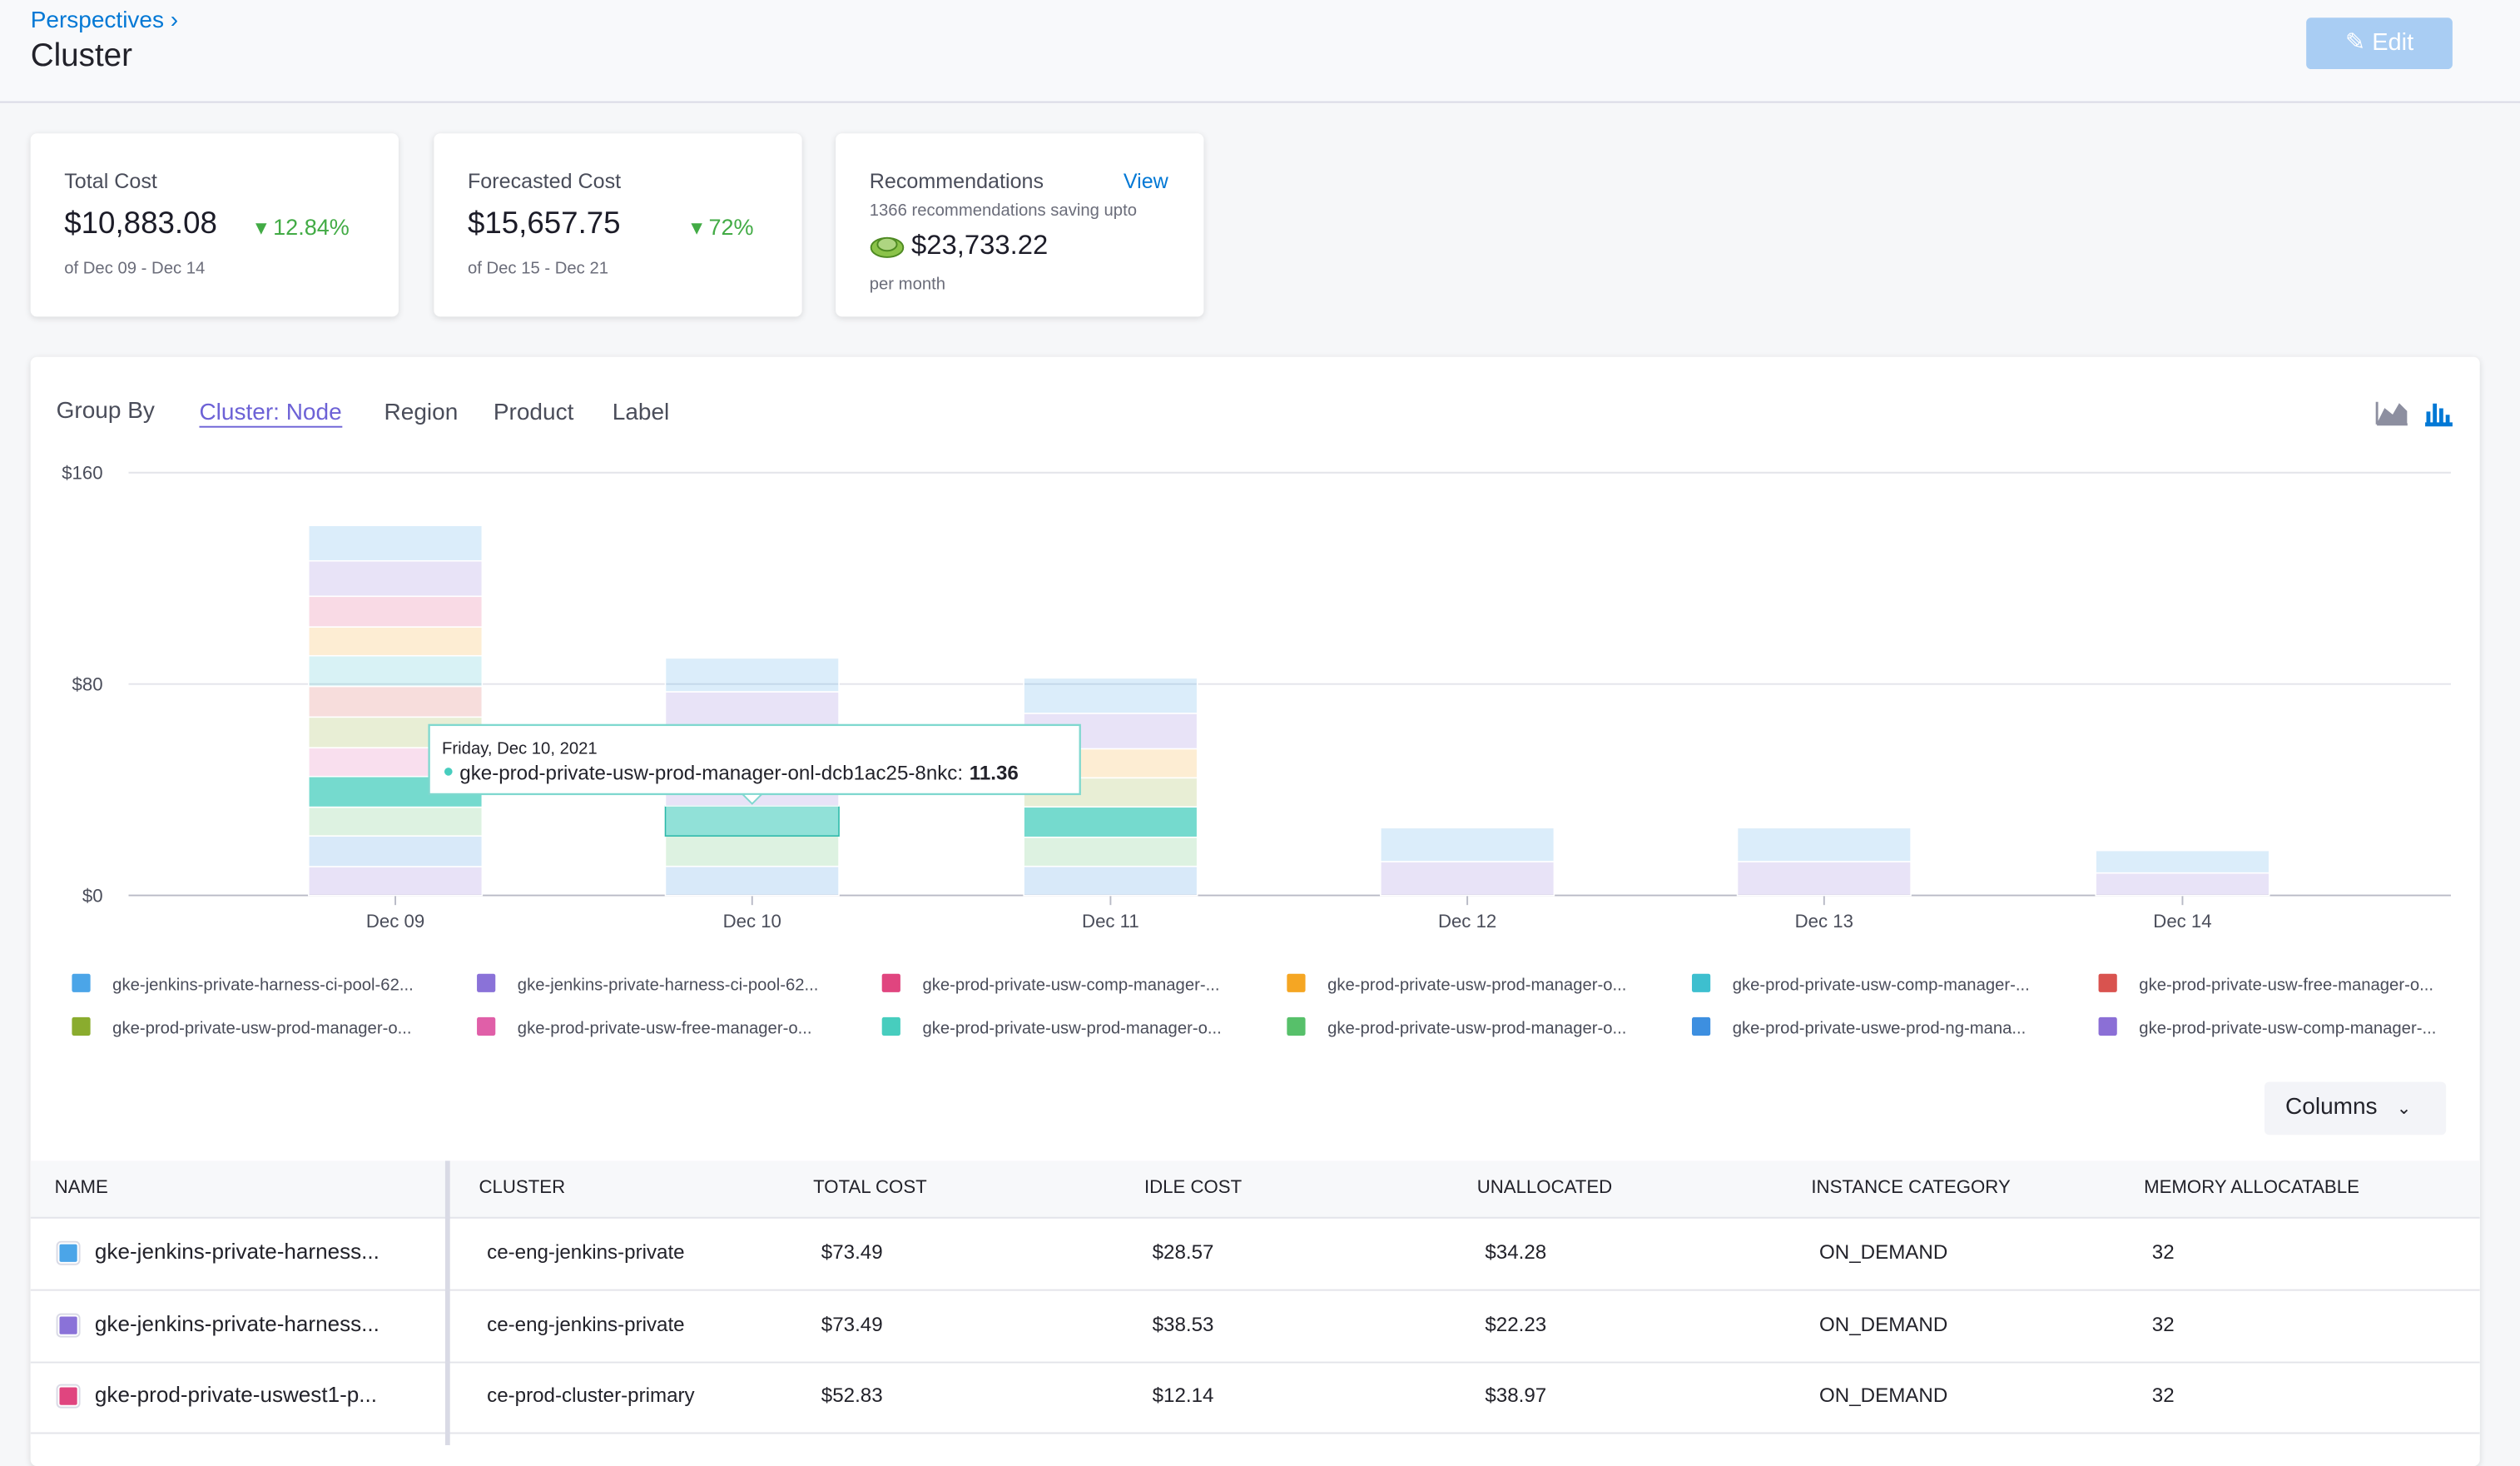 Image resolution: width=2520 pixels, height=1466 pixels. I want to click on edit-label: Edit, so click(2393, 42).